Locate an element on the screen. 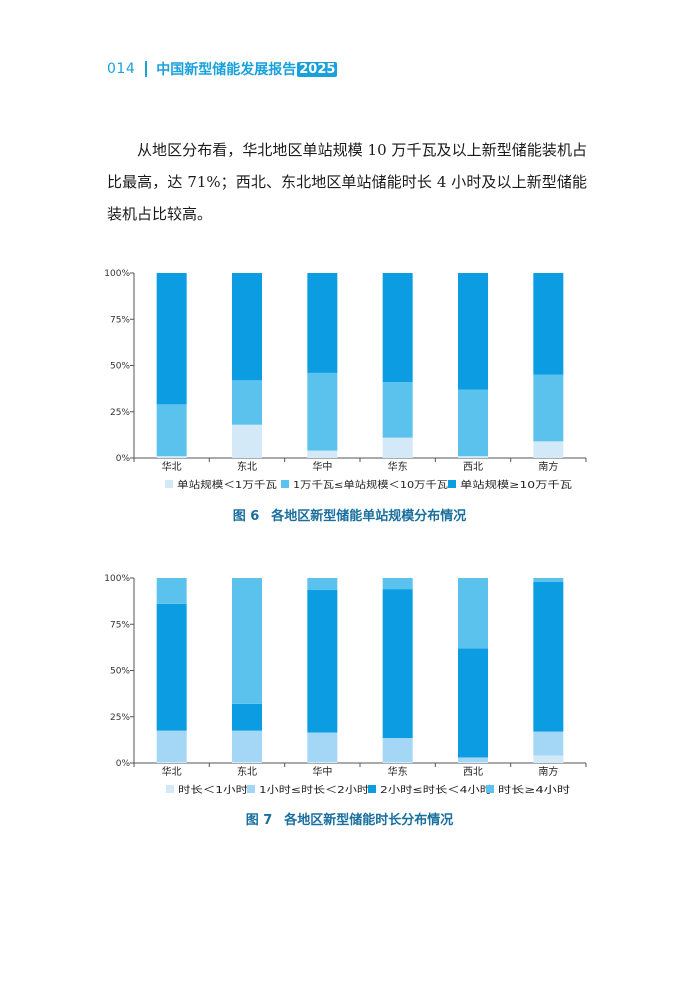  figure6-caption: 图 6 各地区新型储能单站规模分布情况 is located at coordinates (349, 514).